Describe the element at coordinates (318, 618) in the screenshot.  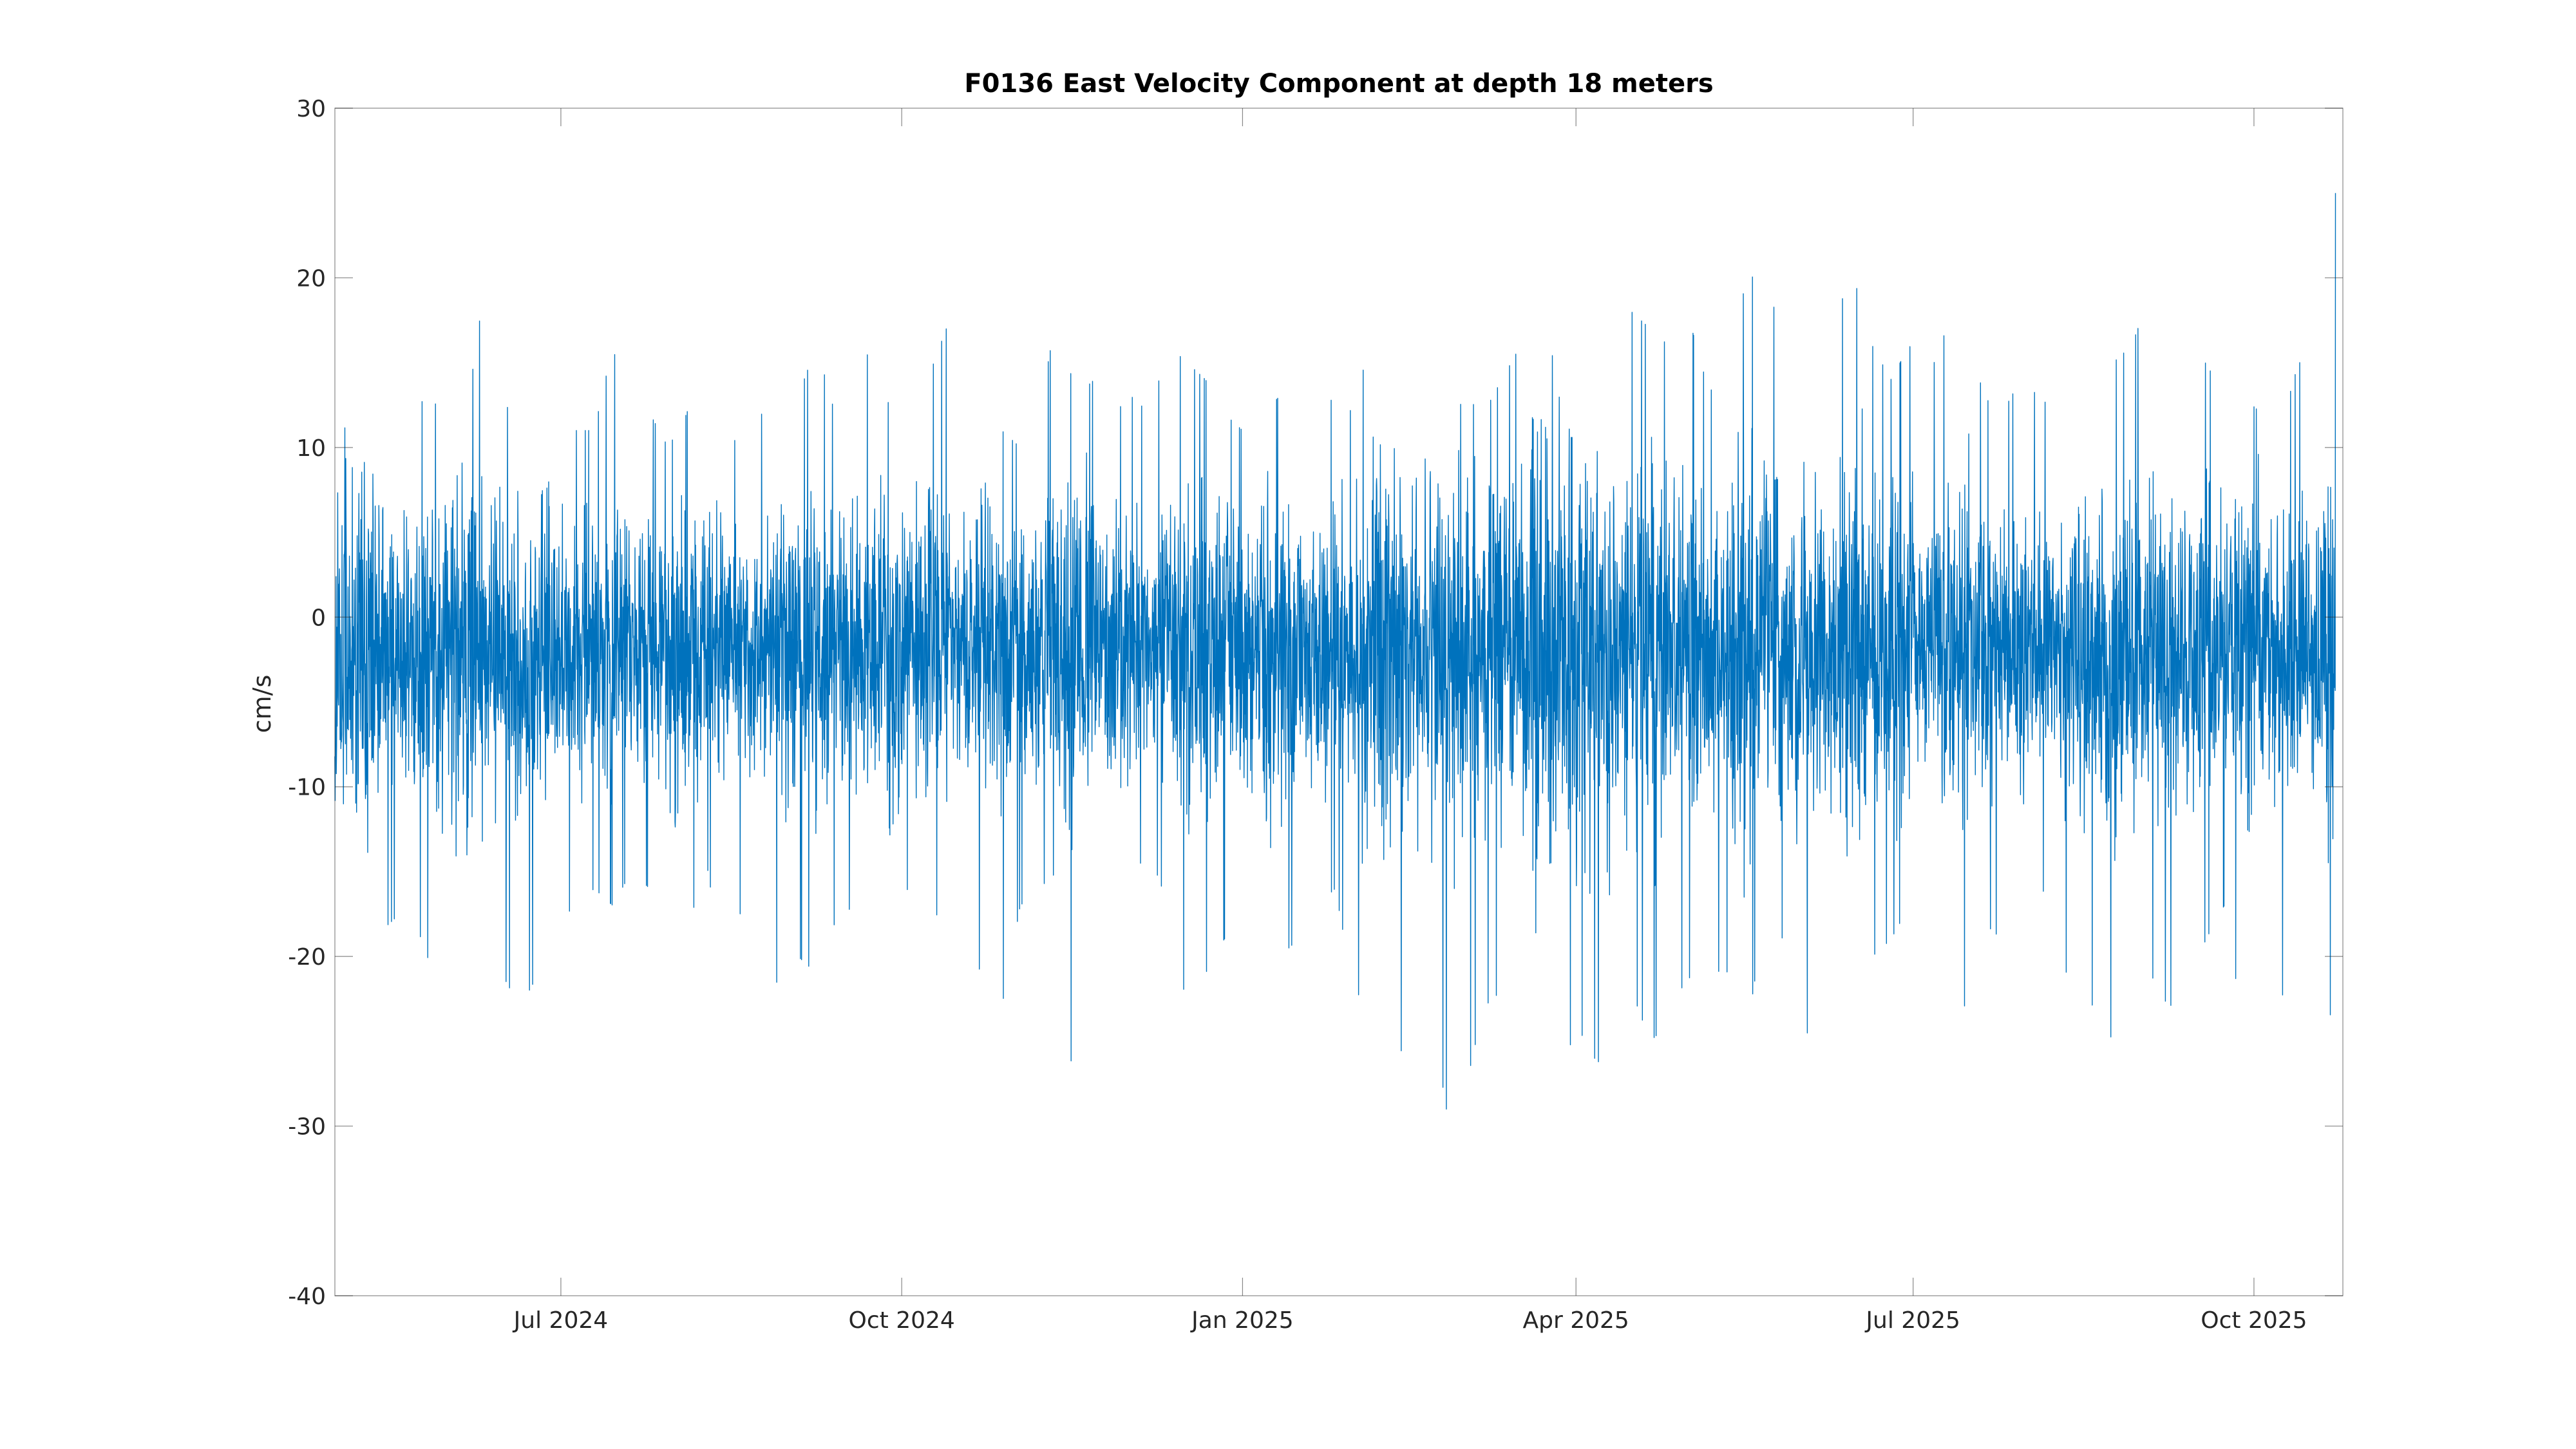
I see `y-tick-label: 0` at that location.